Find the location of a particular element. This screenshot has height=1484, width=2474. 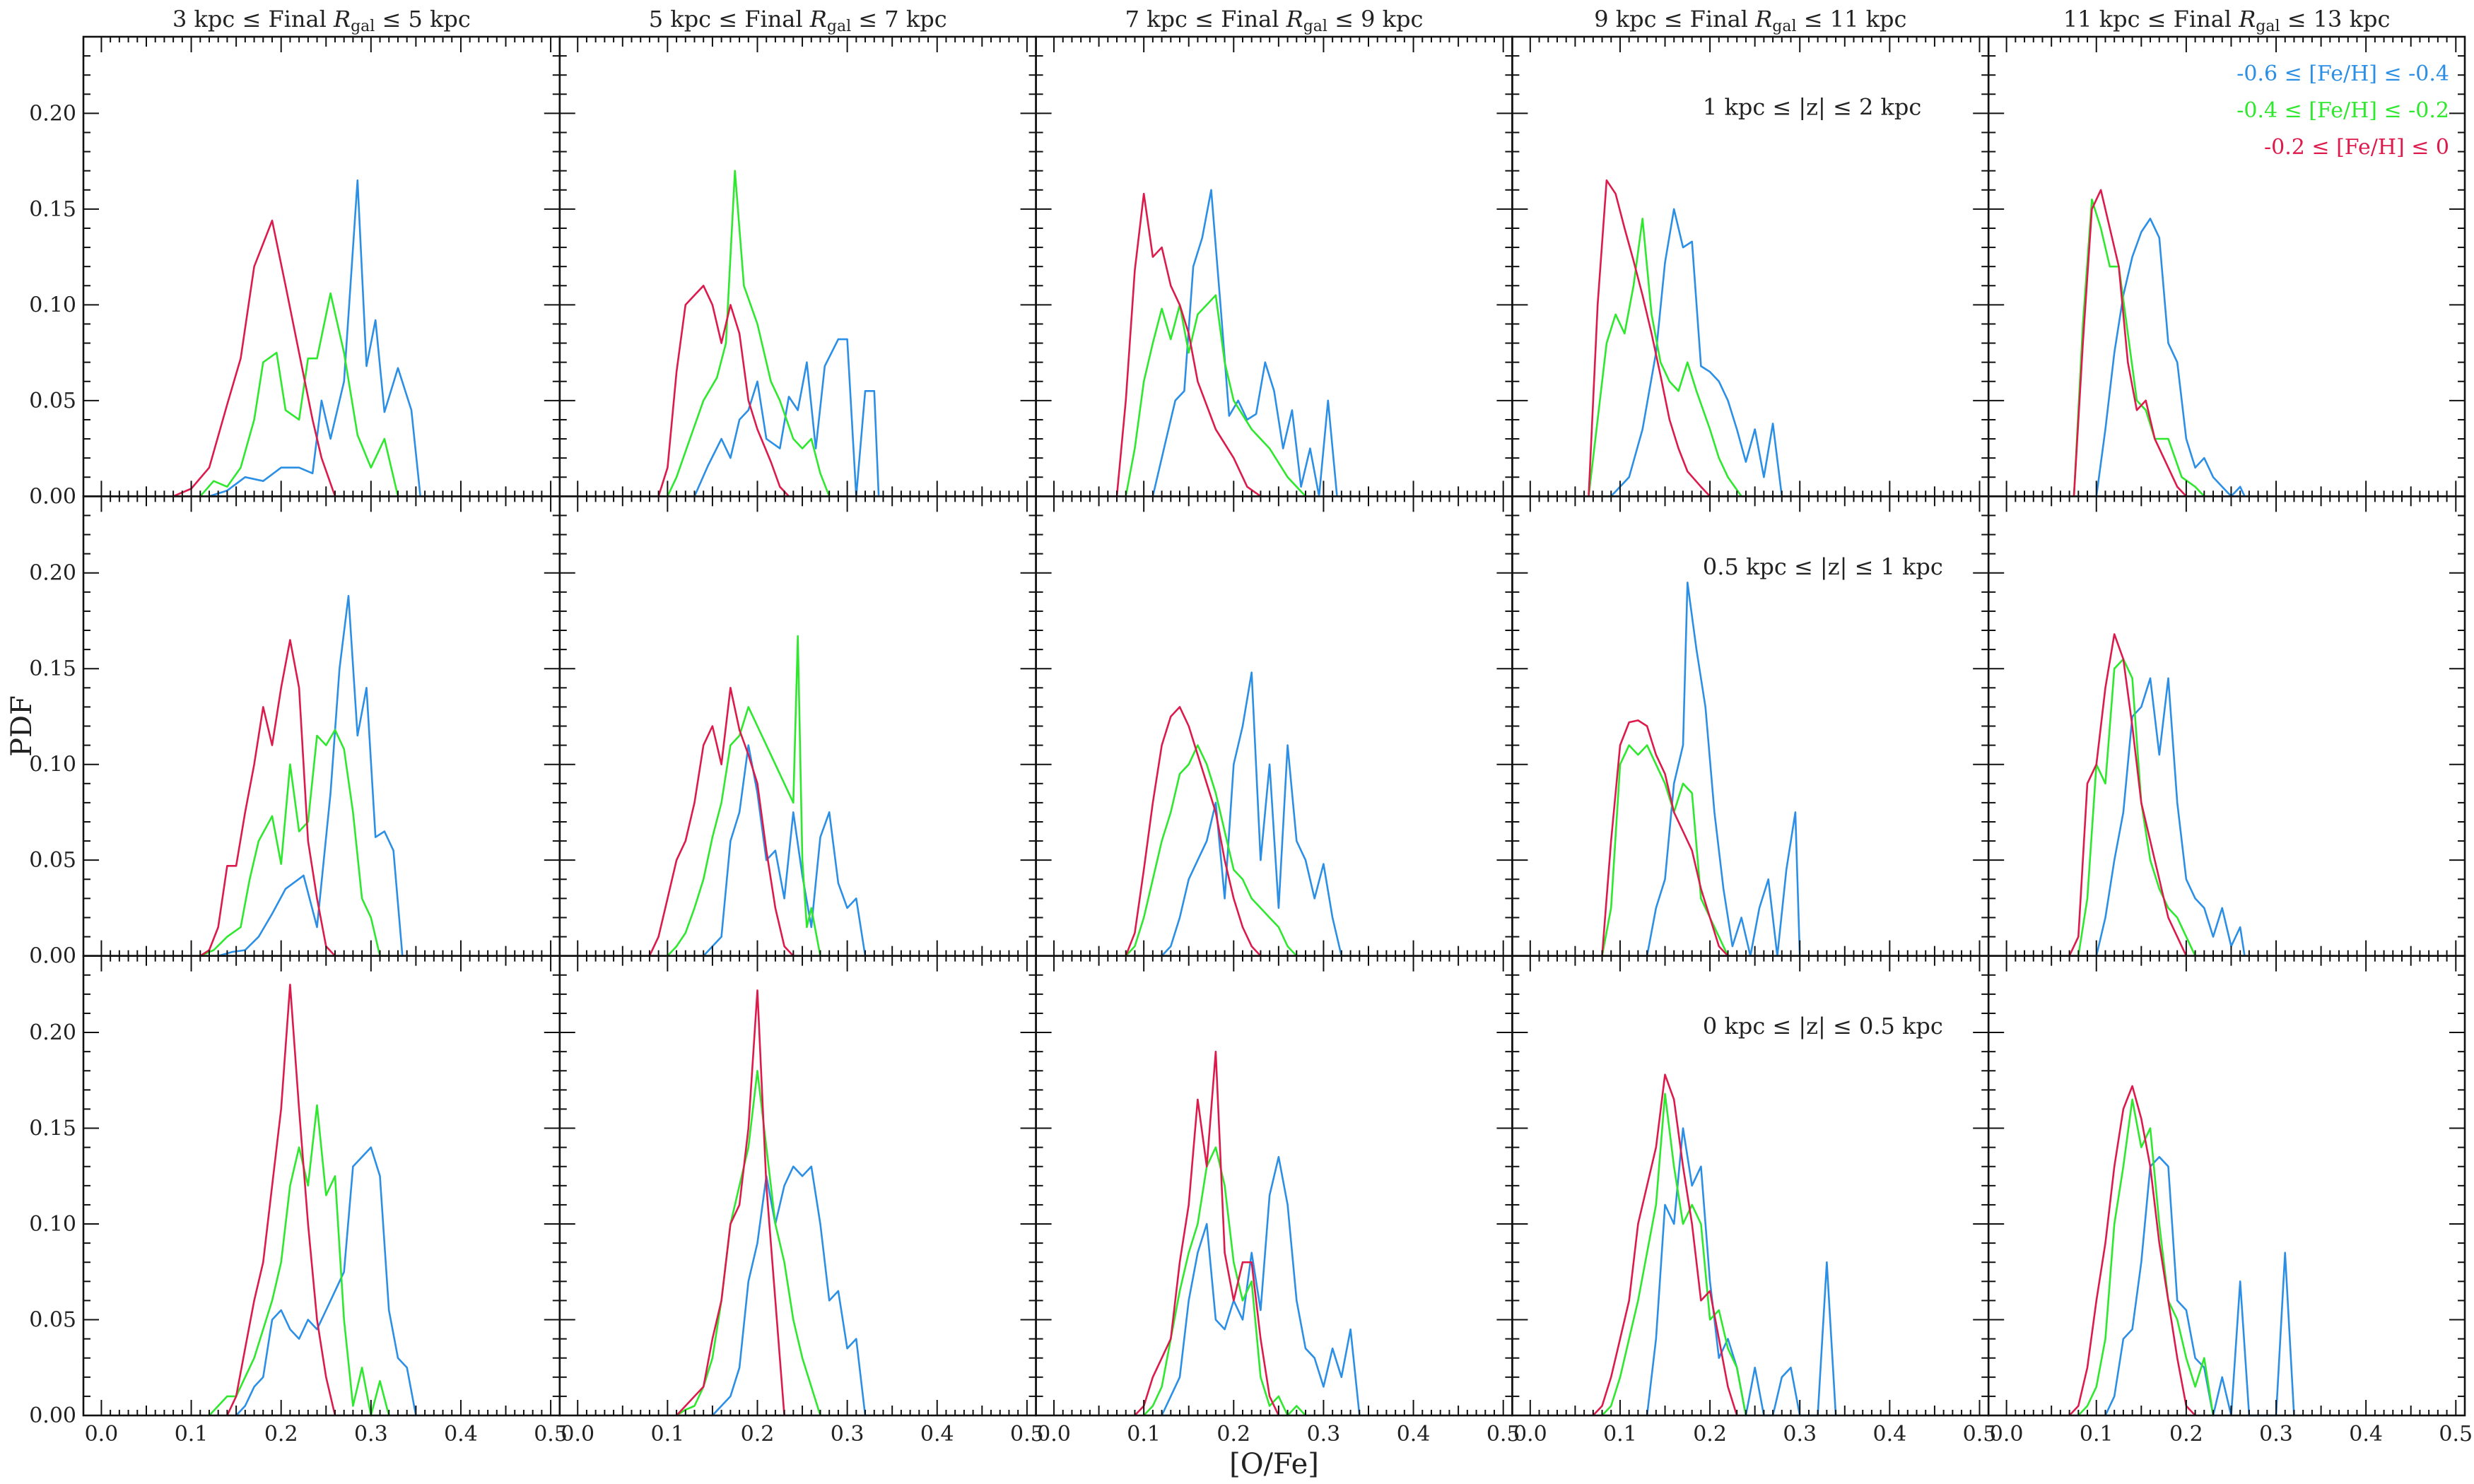

legend-entry: -0.6 ≤ [Fe/H] ≤ -0.4 is located at coordinates (2342, 73).